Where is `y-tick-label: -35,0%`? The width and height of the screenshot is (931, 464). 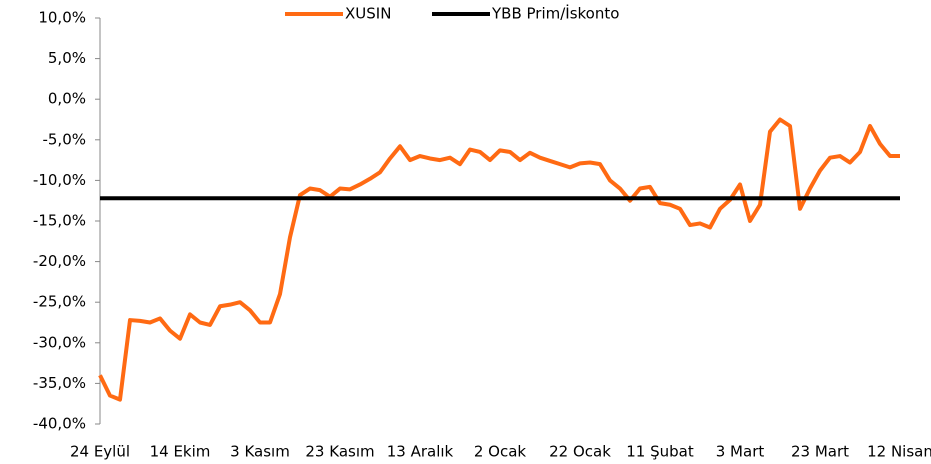
y-tick-label: -35,0% is located at coordinates (59, 383).